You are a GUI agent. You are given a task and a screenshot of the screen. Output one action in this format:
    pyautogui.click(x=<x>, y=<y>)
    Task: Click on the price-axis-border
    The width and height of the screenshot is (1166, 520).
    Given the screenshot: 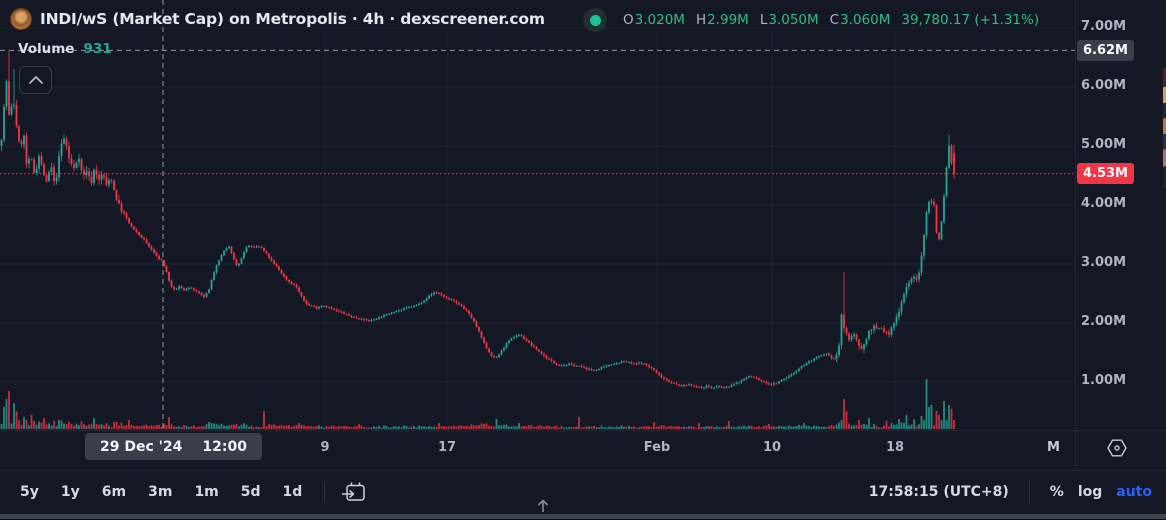 What is the action you would take?
    pyautogui.click(x=1075, y=233)
    